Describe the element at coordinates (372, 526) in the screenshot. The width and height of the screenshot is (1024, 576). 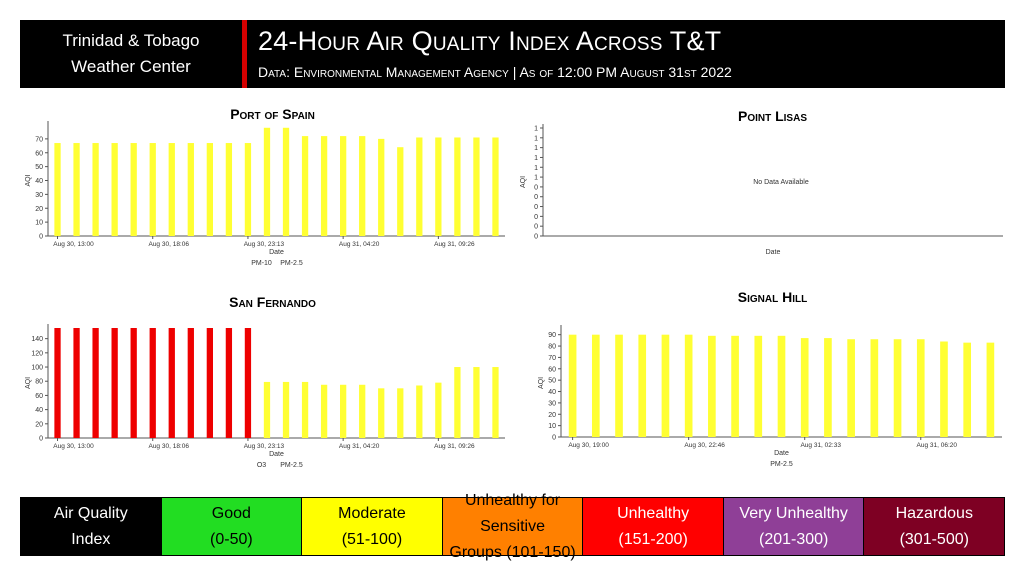
I see `legend-cell-moderate: Moderate (51-100)` at that location.